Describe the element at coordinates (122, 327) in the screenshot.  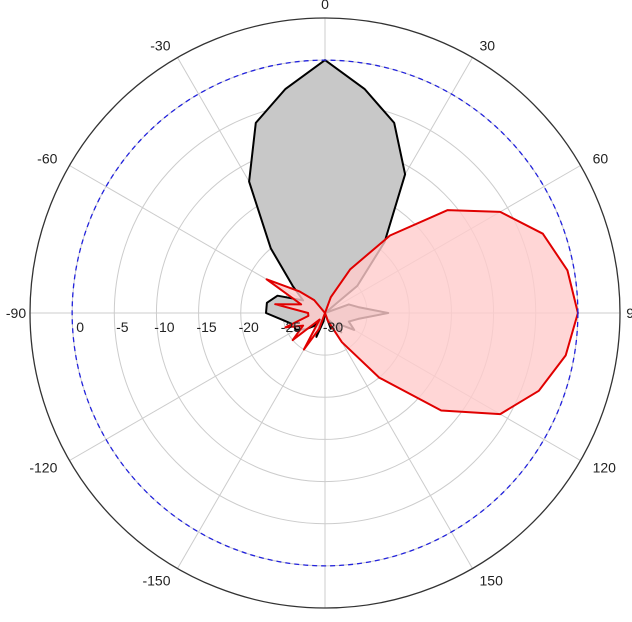
I see `radial-tick-label: -5` at that location.